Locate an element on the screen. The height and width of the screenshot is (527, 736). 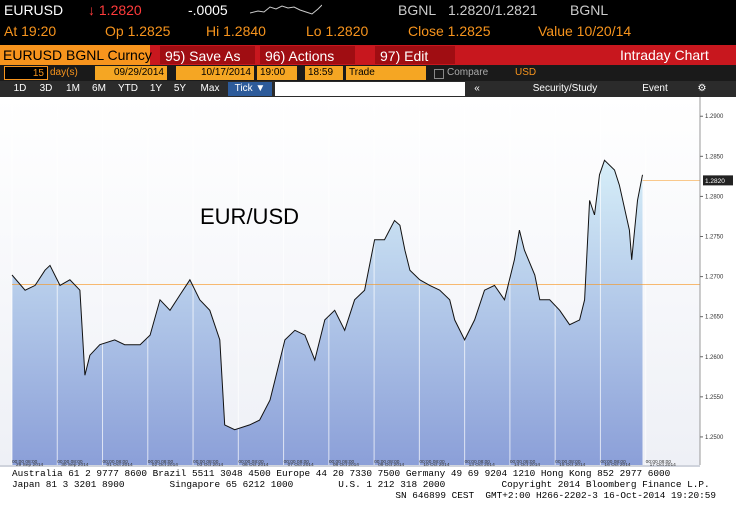
x-tick-label: 02 Oct 2014 is located at coordinates (165, 464).